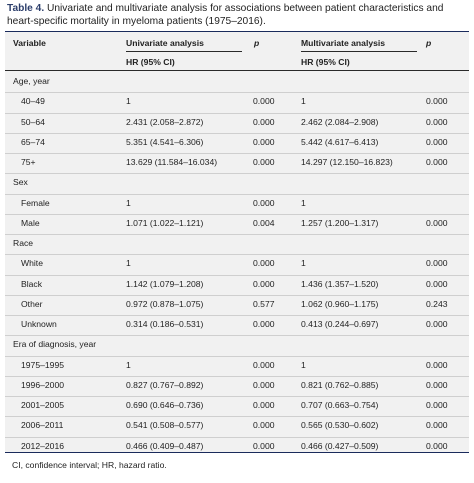 This screenshot has height=483, width=474. I want to click on row-univariate-hr: 13.629 (11.584–16.034), so click(172, 162).